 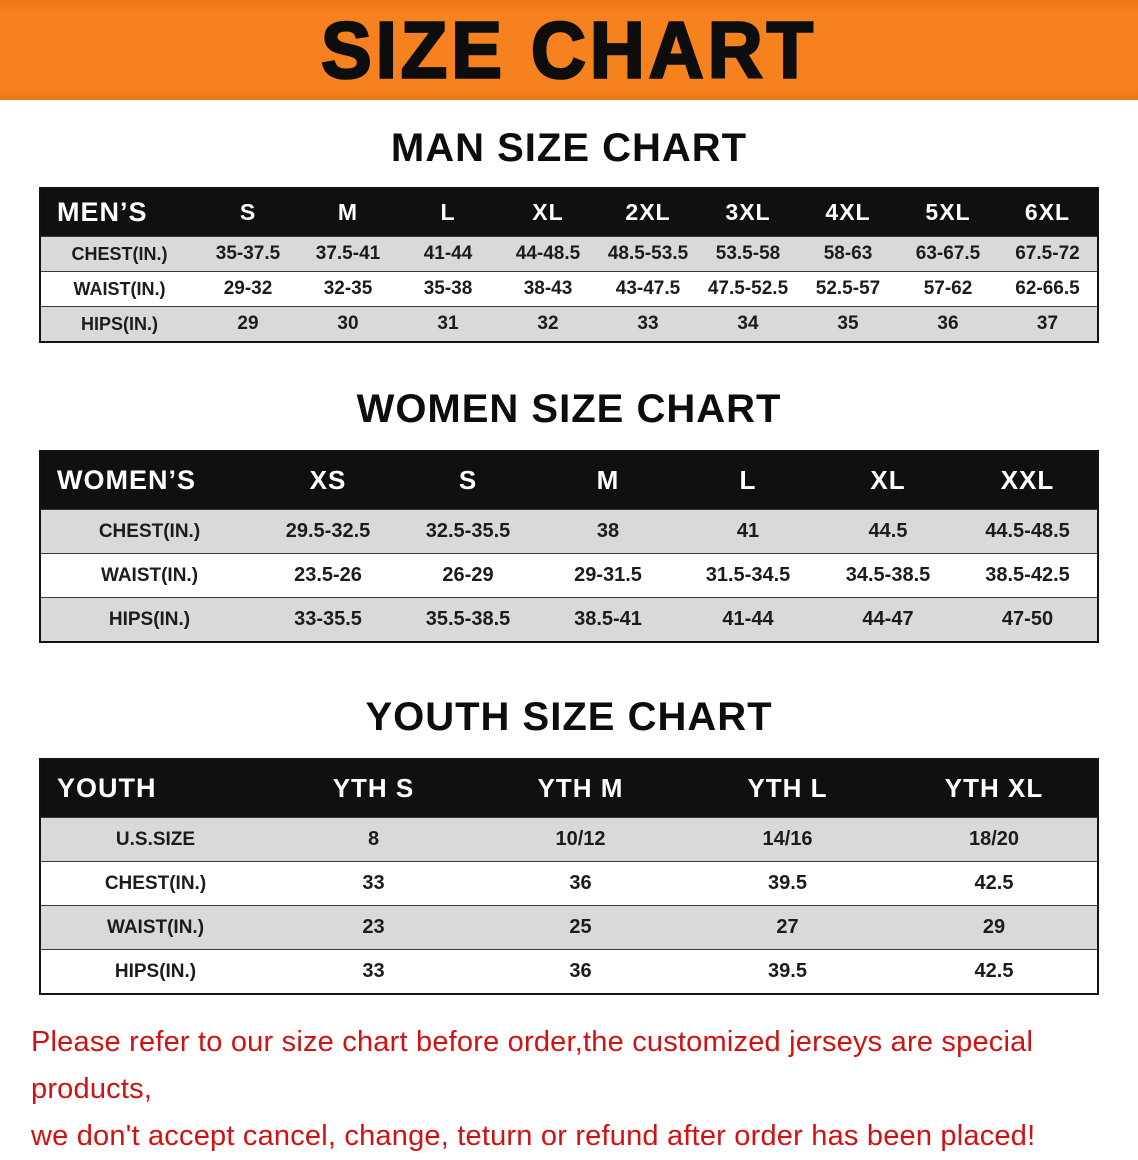 I want to click on size-value: 32, so click(x=548, y=324).